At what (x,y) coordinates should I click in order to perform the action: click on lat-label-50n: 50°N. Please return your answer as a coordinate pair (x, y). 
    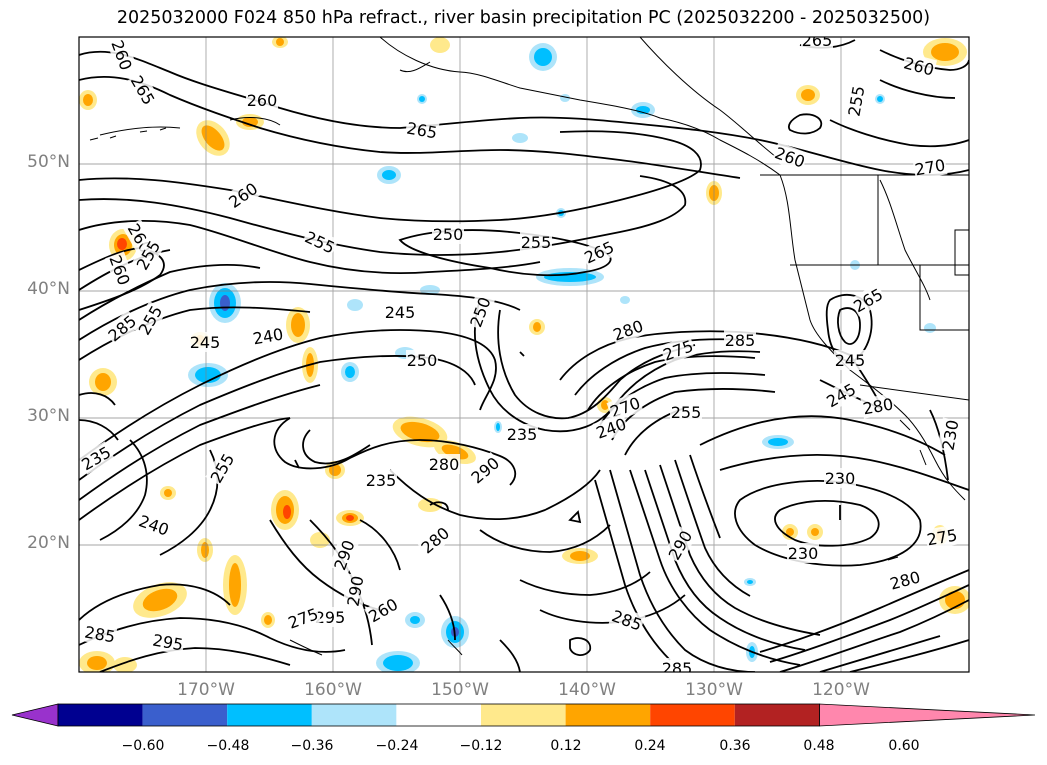
    Looking at the image, I should click on (48, 162).